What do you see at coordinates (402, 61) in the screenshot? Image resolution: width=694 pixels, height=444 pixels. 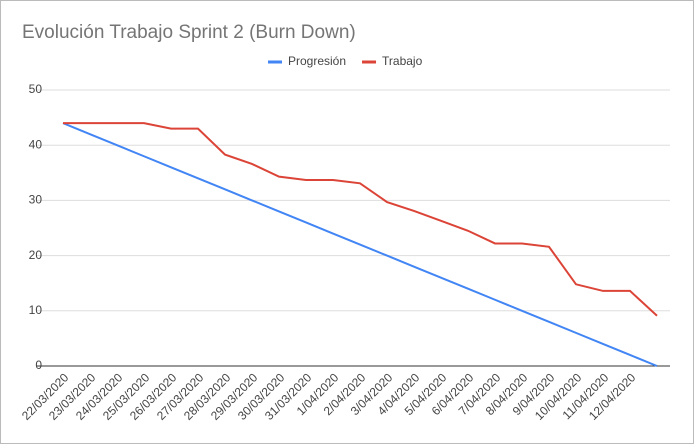 I see `legend-label: Trabajo` at bounding box center [402, 61].